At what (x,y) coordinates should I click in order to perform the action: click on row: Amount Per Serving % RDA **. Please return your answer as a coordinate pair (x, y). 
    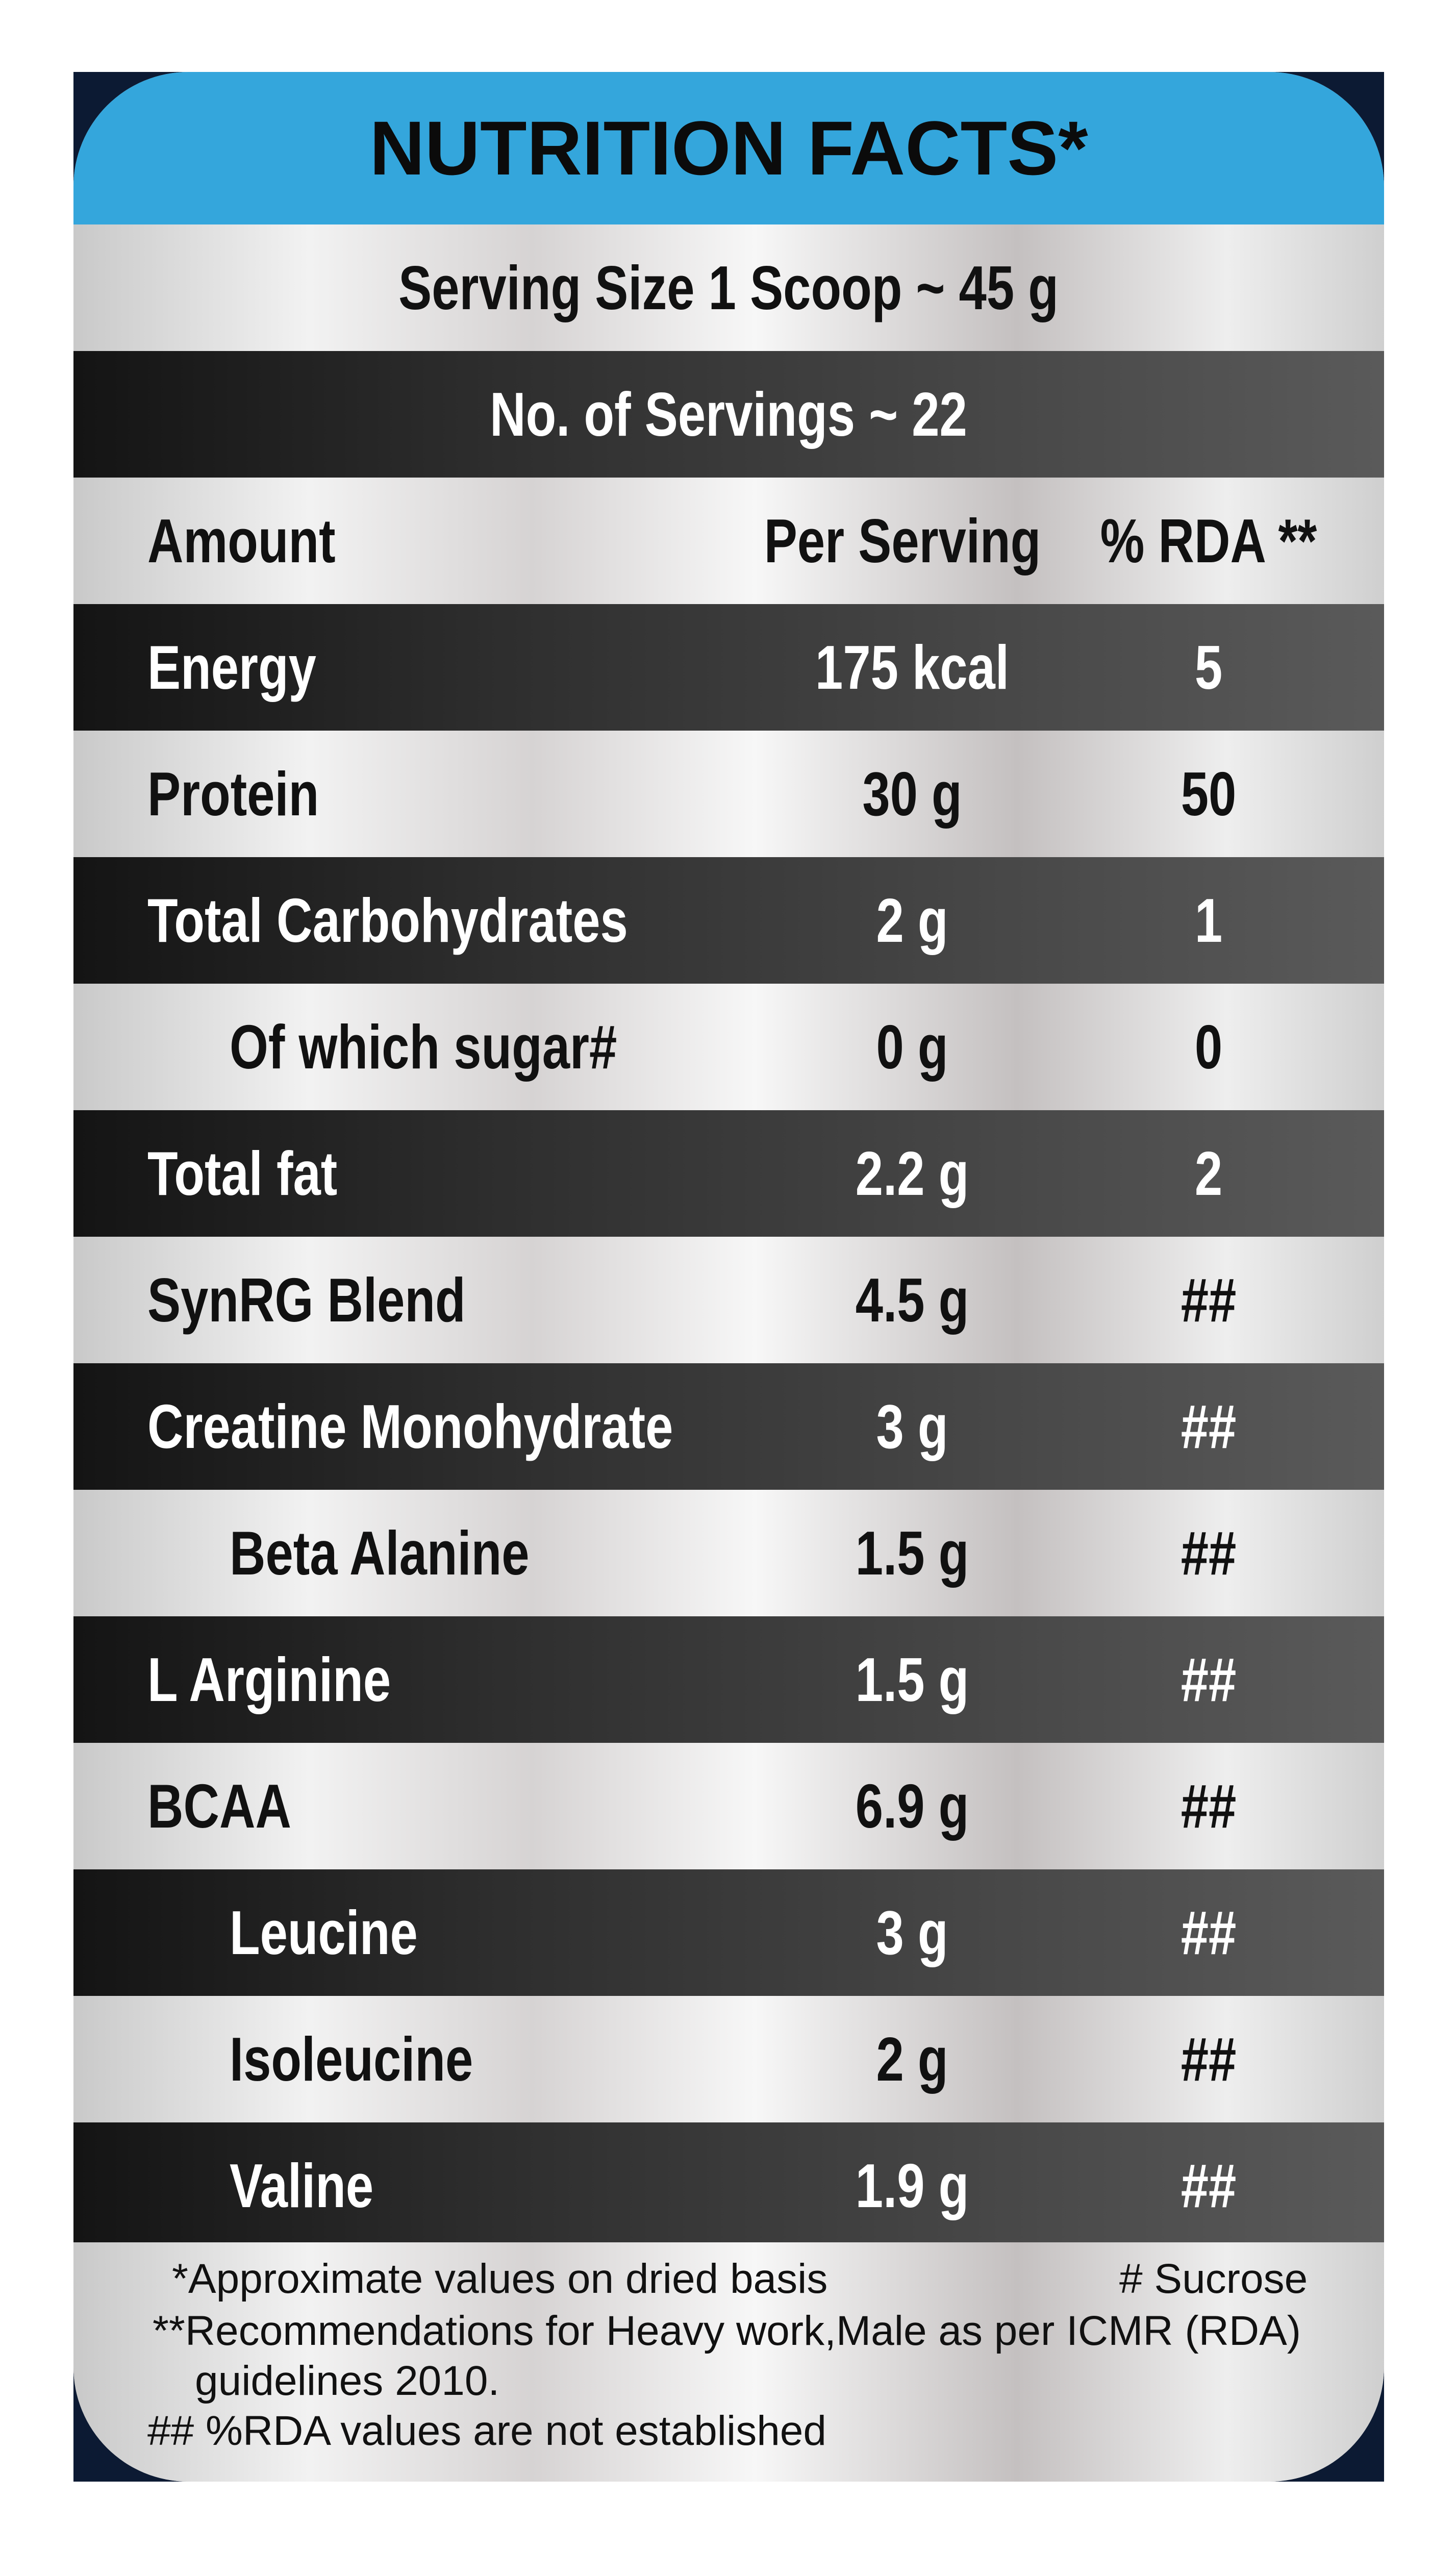
    Looking at the image, I should click on (728, 541).